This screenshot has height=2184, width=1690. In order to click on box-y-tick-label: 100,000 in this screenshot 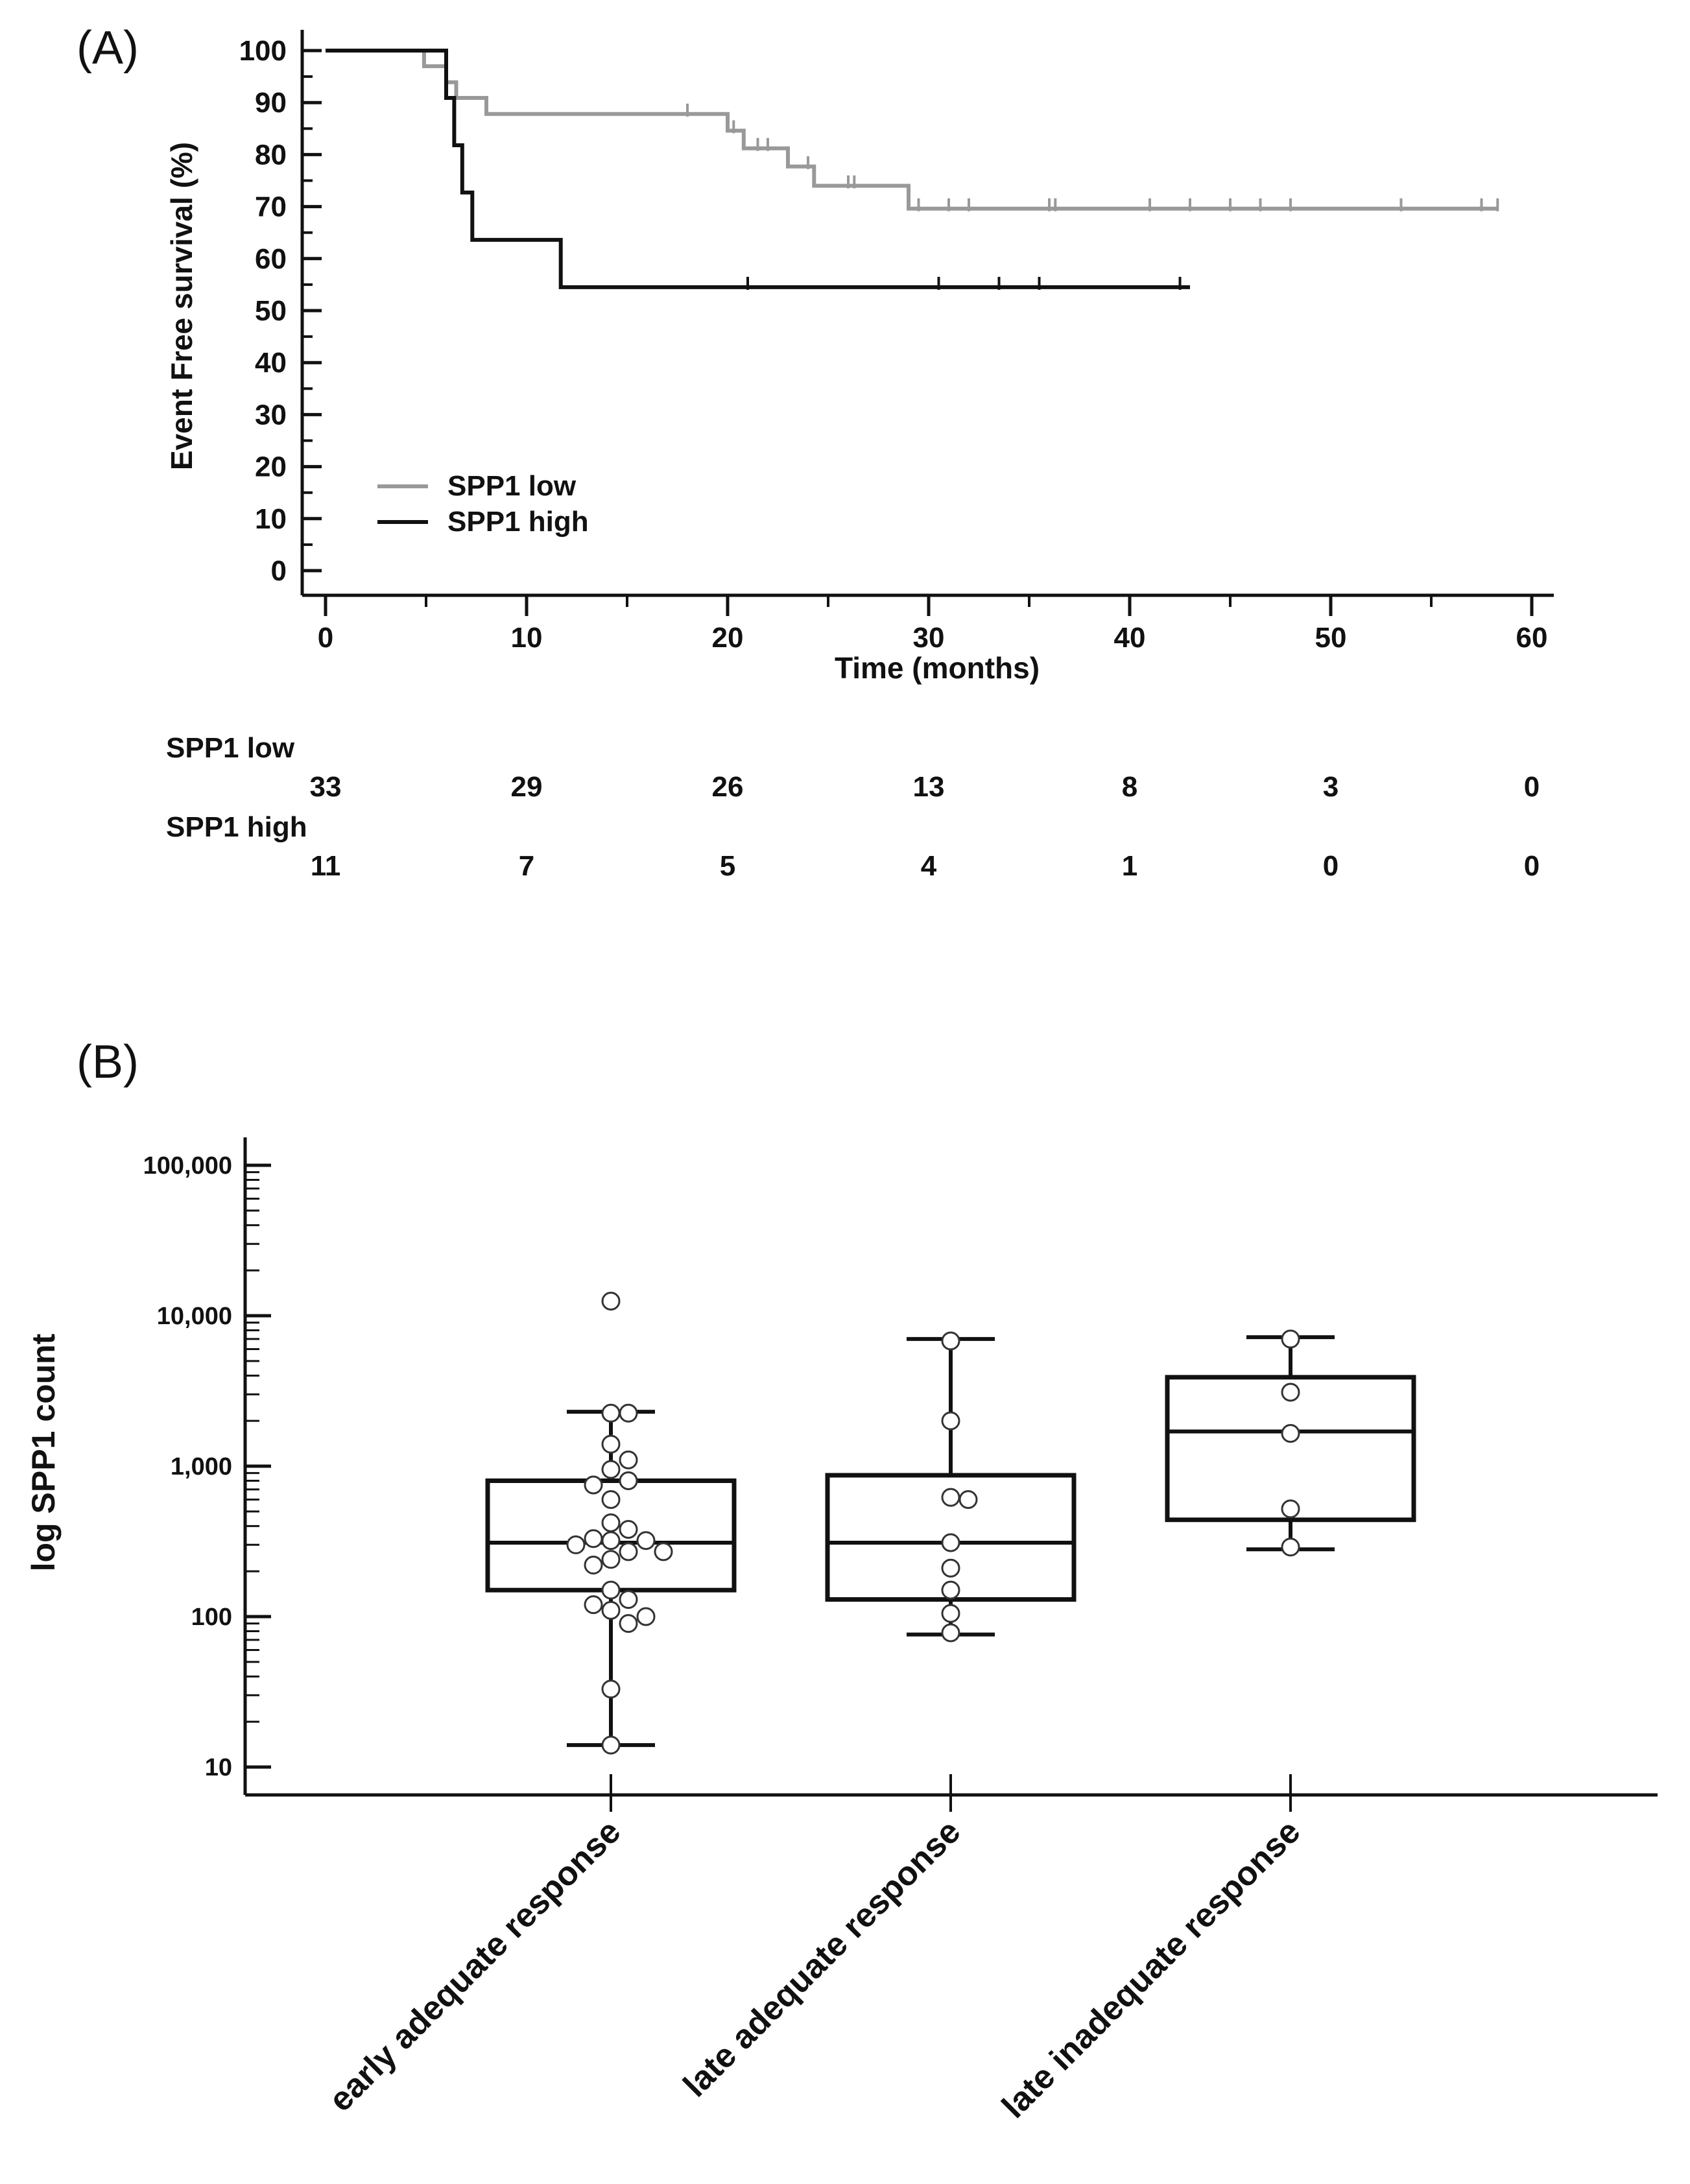, I will do `click(187, 1166)`.